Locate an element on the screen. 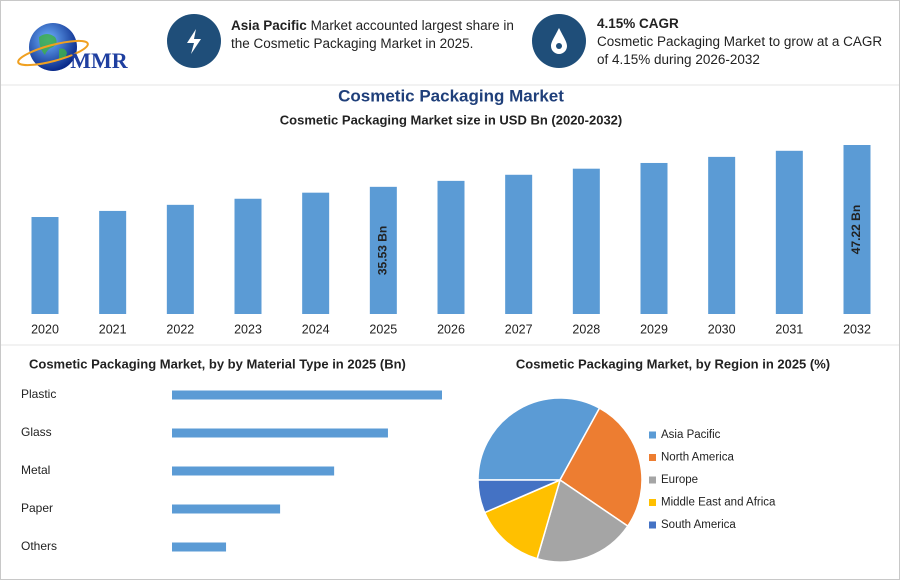  x-tick-label: 2023 is located at coordinates (248, 329).